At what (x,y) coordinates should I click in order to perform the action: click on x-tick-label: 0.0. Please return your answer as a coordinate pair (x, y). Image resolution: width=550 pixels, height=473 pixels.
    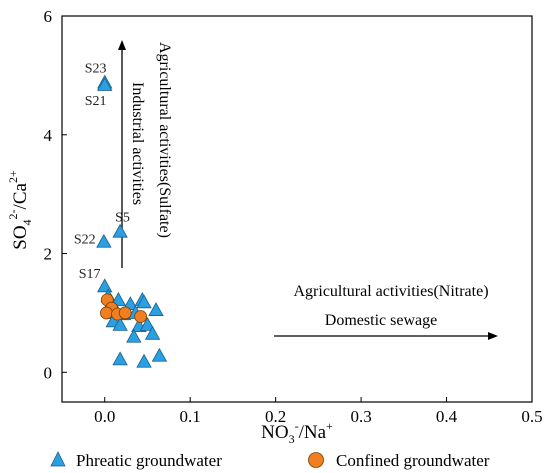
    Looking at the image, I should click on (104, 416).